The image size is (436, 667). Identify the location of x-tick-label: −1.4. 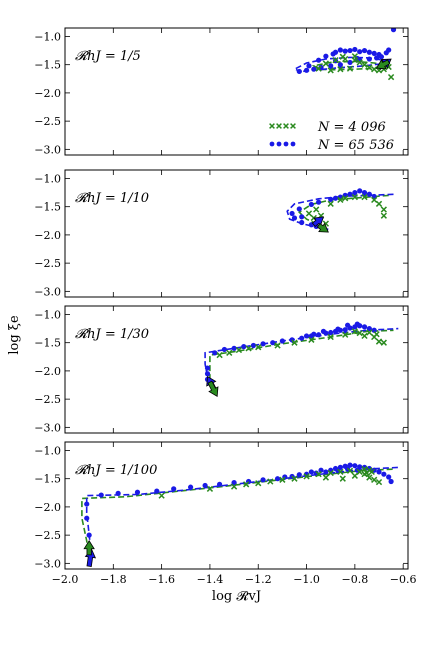
(210, 579).